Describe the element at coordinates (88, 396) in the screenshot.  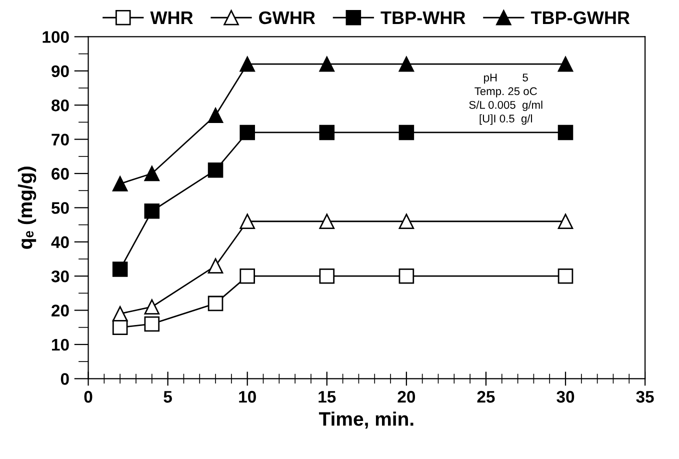
I see `x-tick-label: 0` at that location.